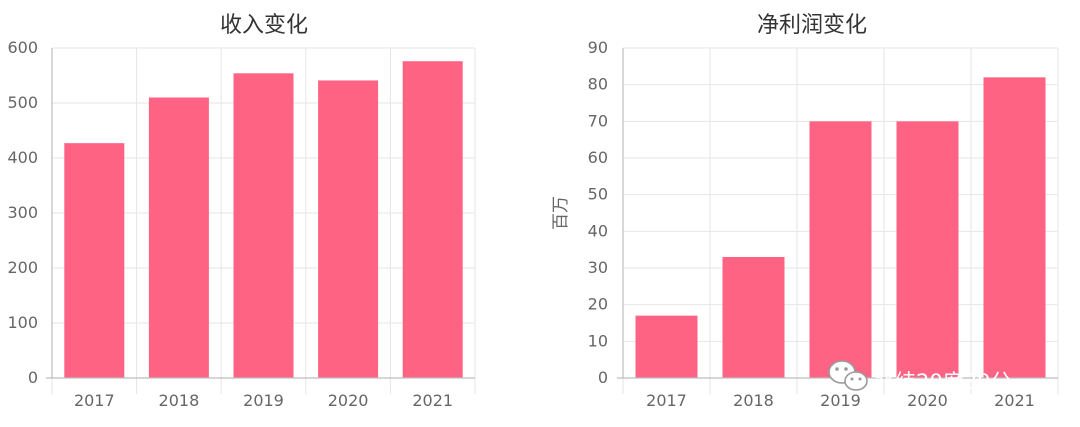 The width and height of the screenshot is (1080, 427). What do you see at coordinates (598, 304) in the screenshot?
I see `y-tick-label: 20` at bounding box center [598, 304].